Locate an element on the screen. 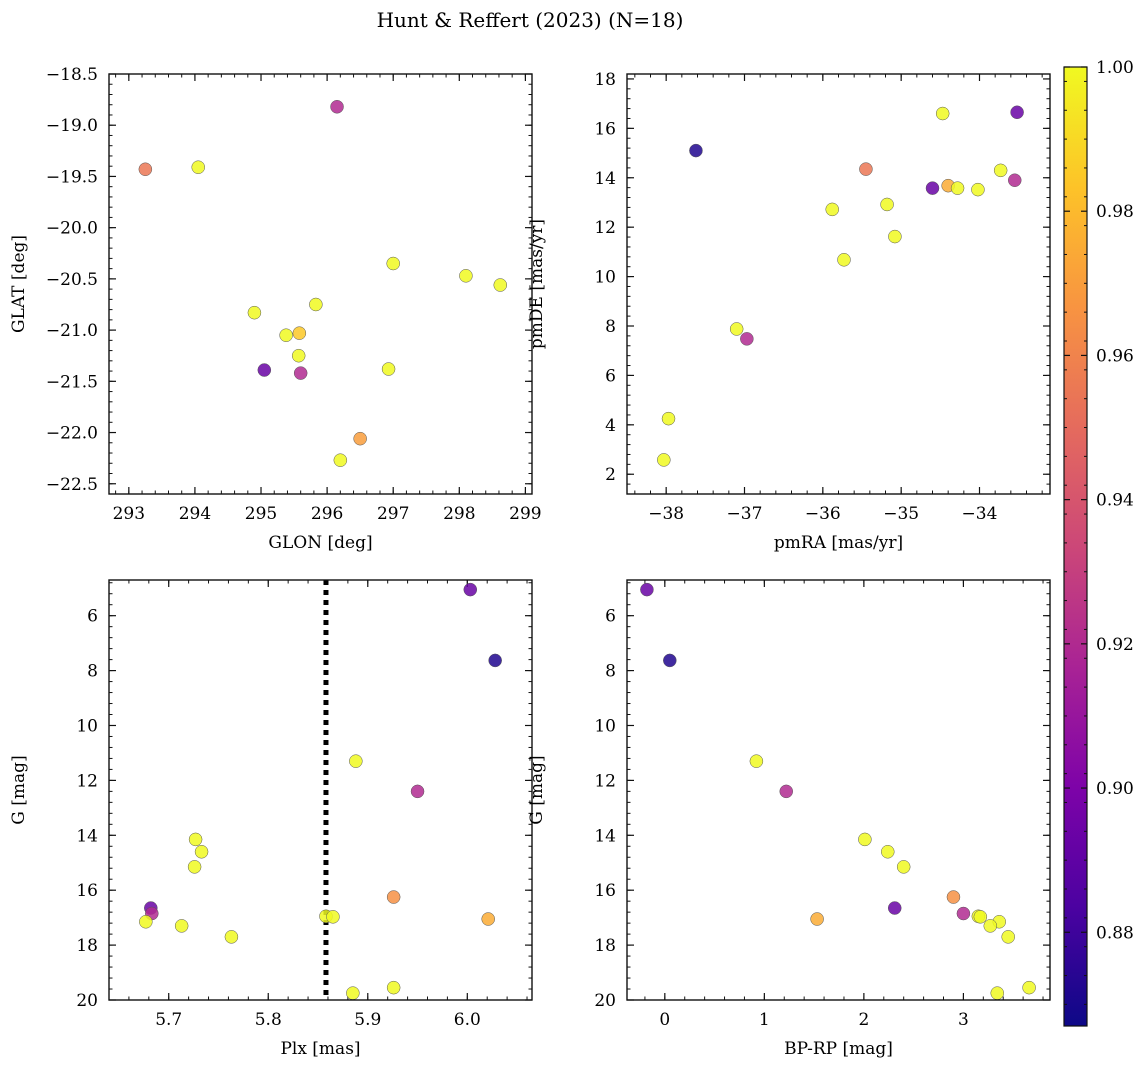 This screenshot has width=1148, height=1067. colorbar-tick-label: 1.00 is located at coordinates (1115, 68).